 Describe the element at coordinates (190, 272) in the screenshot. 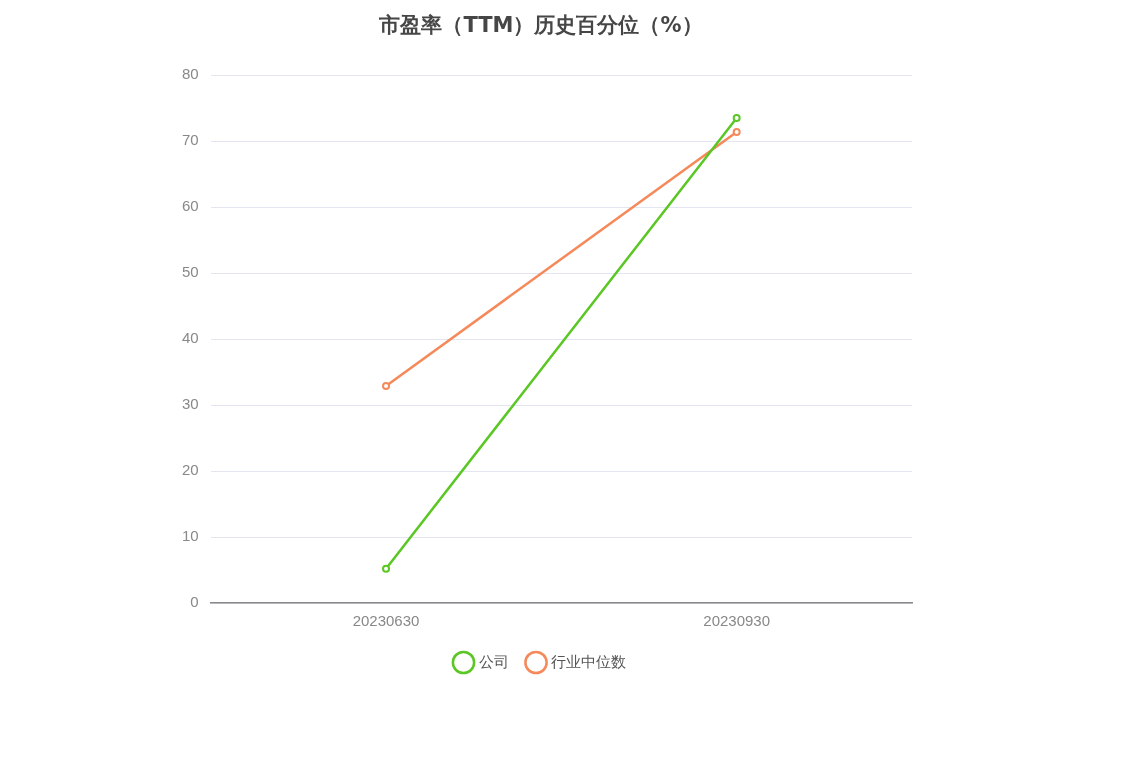

I see `y-tick-label: 50` at that location.